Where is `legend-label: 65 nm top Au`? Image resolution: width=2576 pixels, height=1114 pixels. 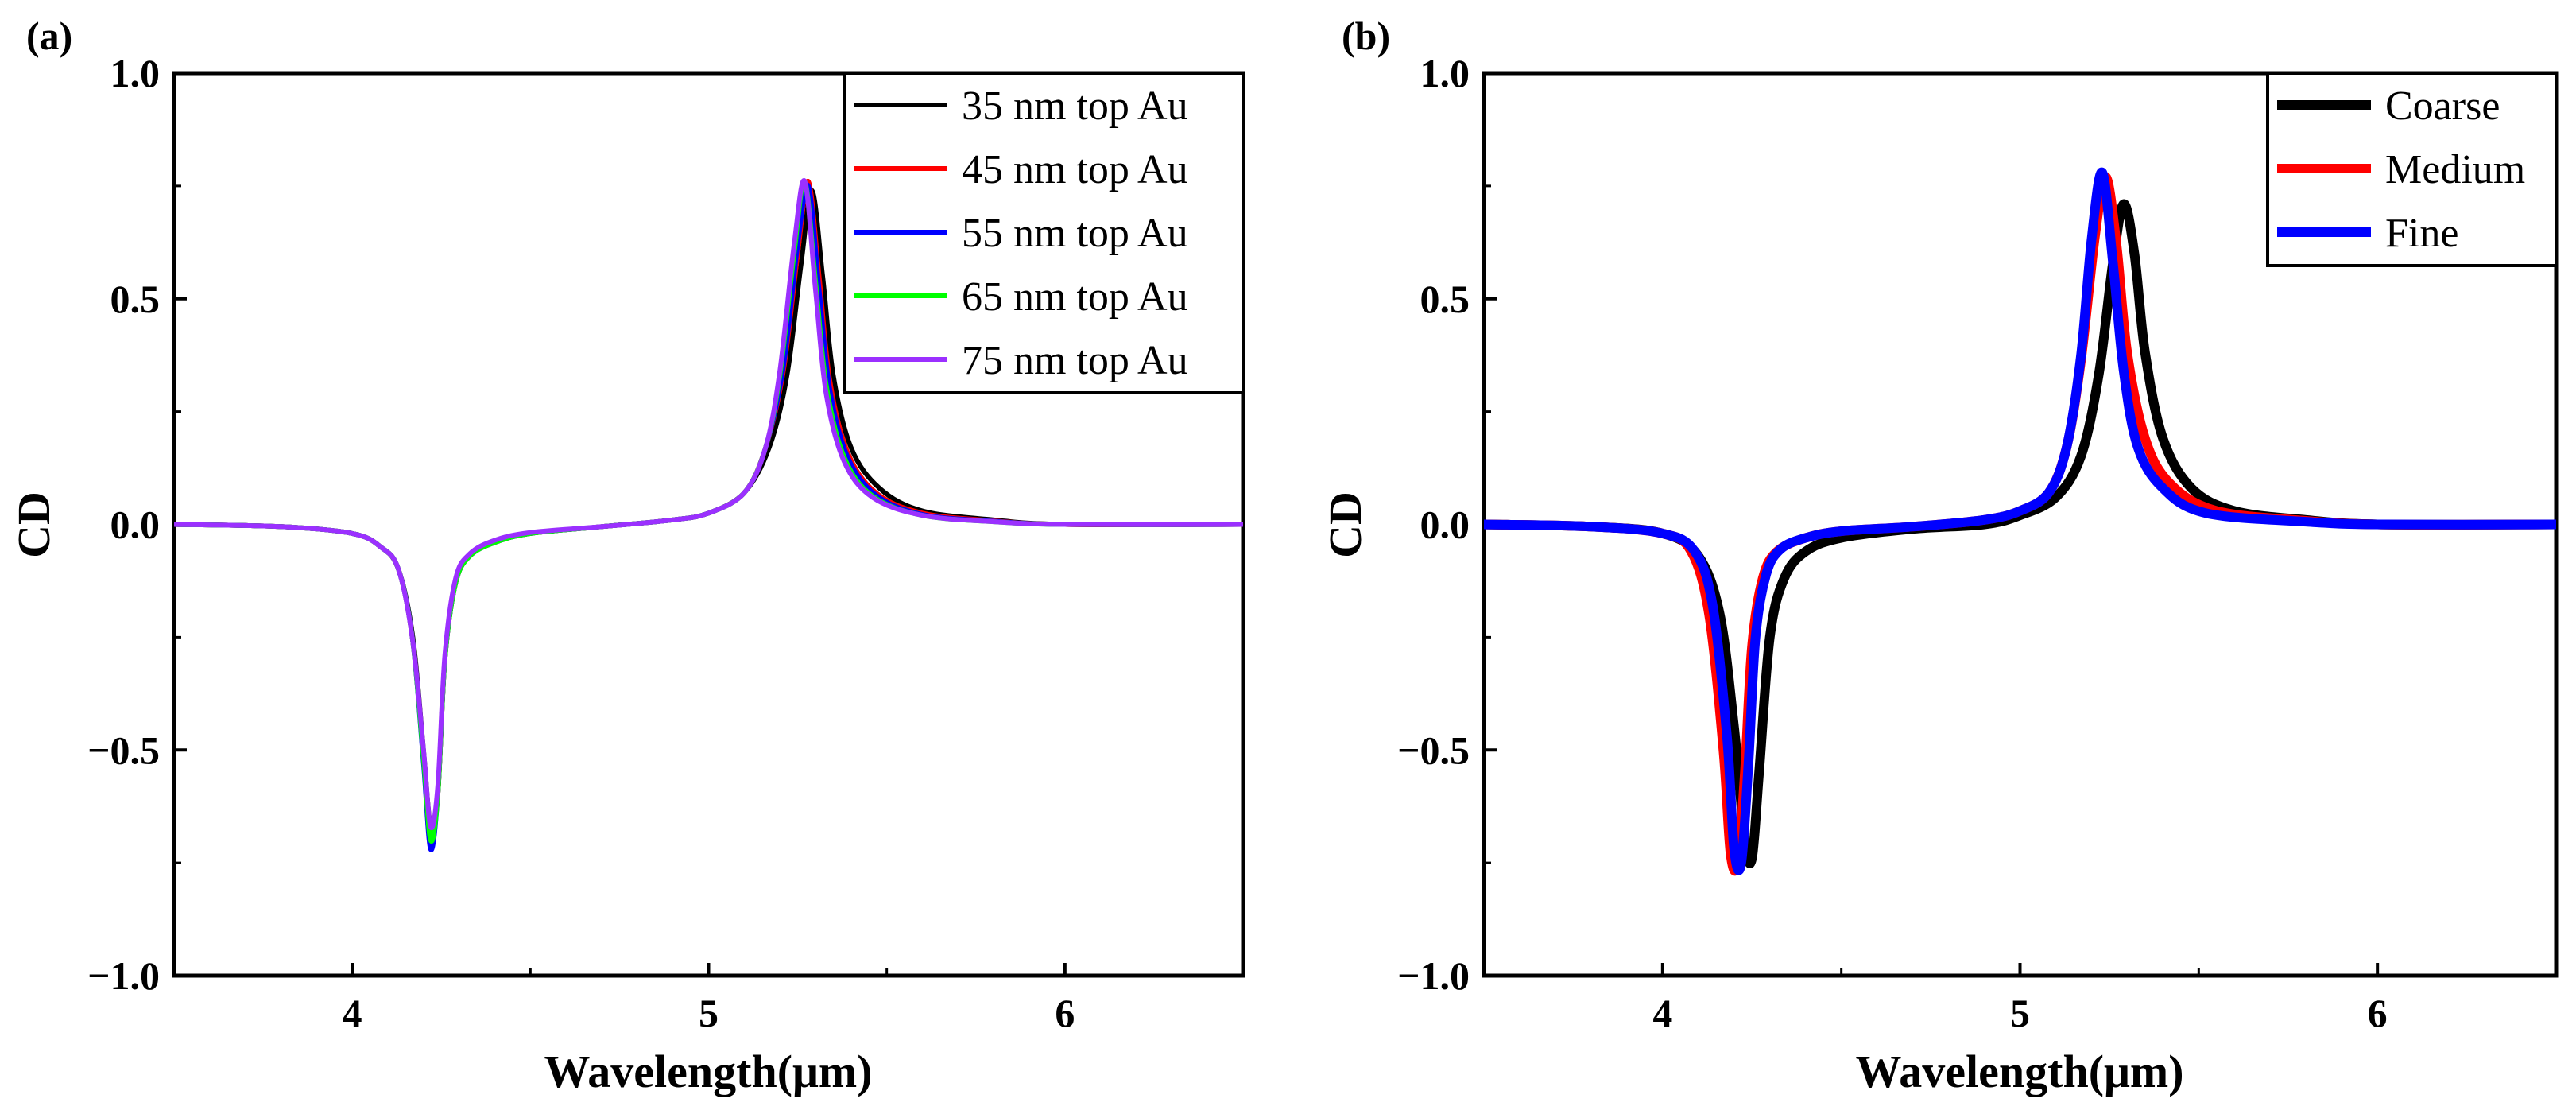
legend-label: 65 nm top Au is located at coordinates (1075, 297).